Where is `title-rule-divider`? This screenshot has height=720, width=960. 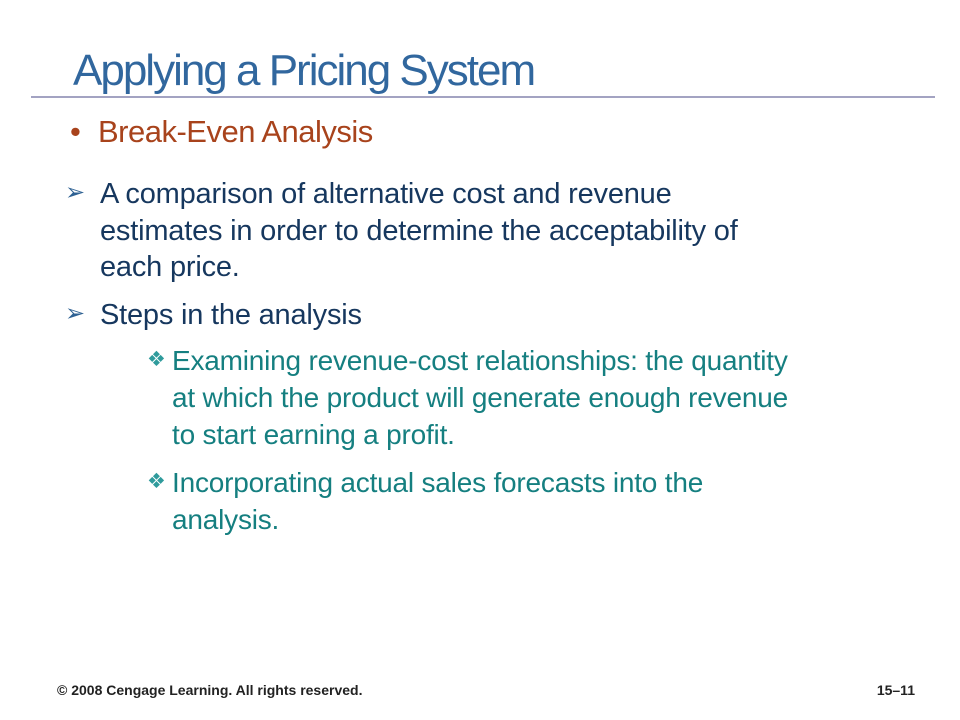 title-rule-divider is located at coordinates (483, 97).